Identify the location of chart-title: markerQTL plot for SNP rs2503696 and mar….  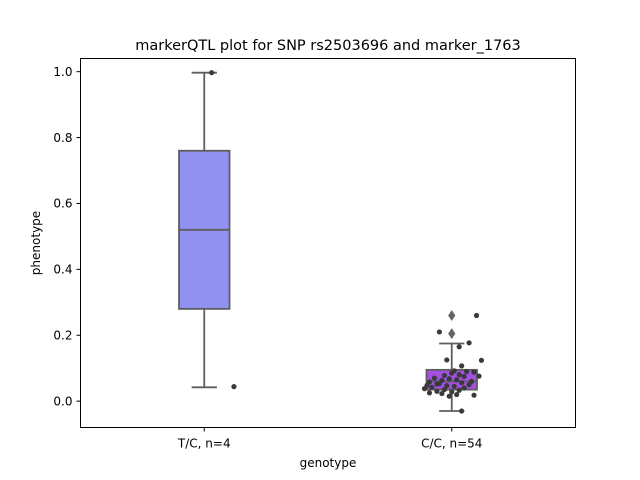
(328, 46).